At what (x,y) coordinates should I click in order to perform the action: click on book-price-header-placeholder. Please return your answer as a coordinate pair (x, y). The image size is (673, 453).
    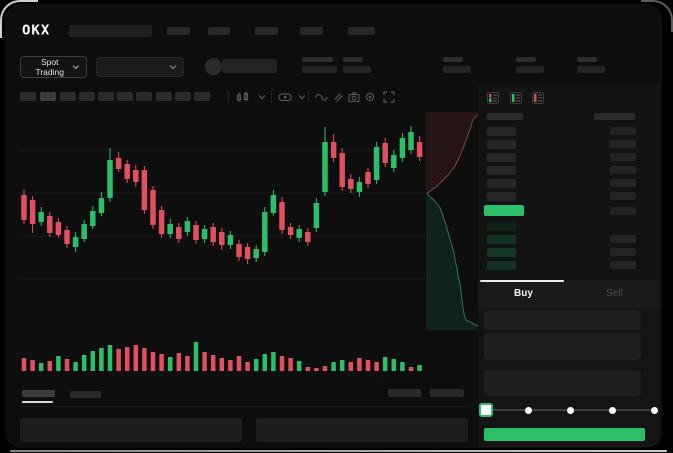
    Looking at the image, I should click on (505, 116).